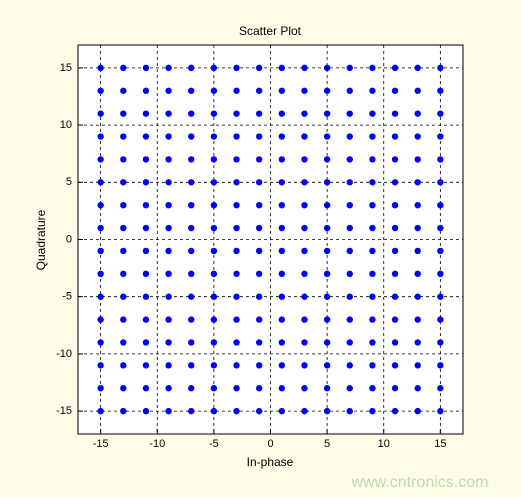 The width and height of the screenshot is (521, 497). Describe the element at coordinates (67, 297) in the screenshot. I see `y-tick-label: -5` at that location.